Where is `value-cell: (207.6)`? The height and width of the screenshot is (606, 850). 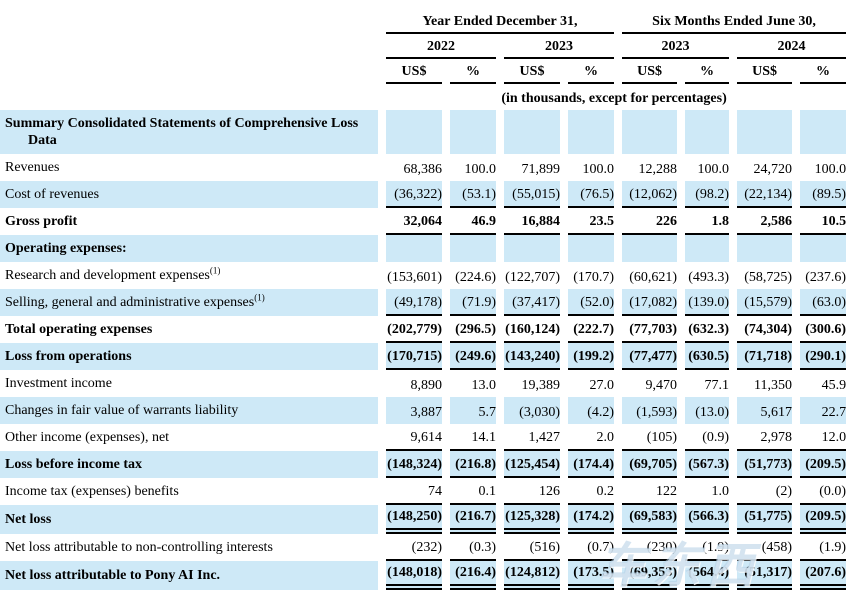 value-cell: (207.6) is located at coordinates (823, 575).